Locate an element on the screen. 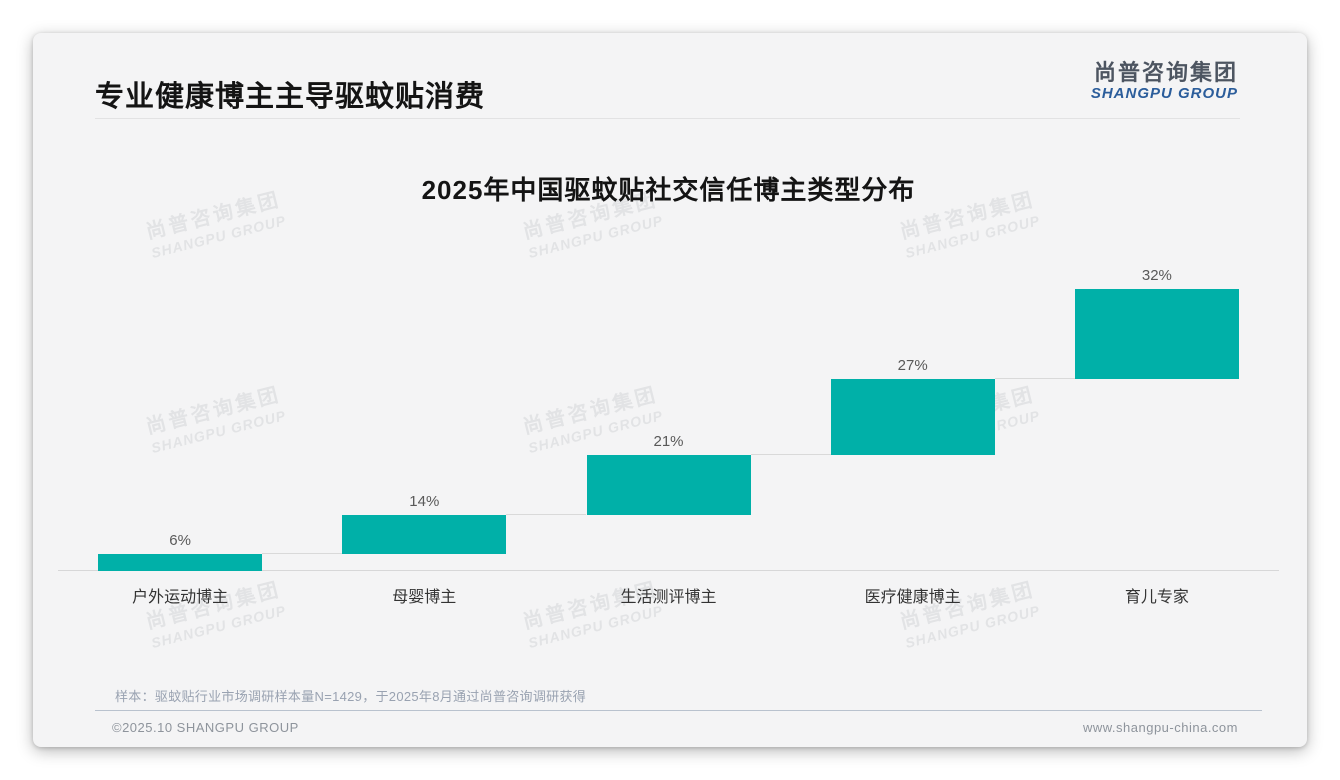 The image size is (1340, 780). logo-en-text: SHANGPU GROUP is located at coordinates (1164, 94).